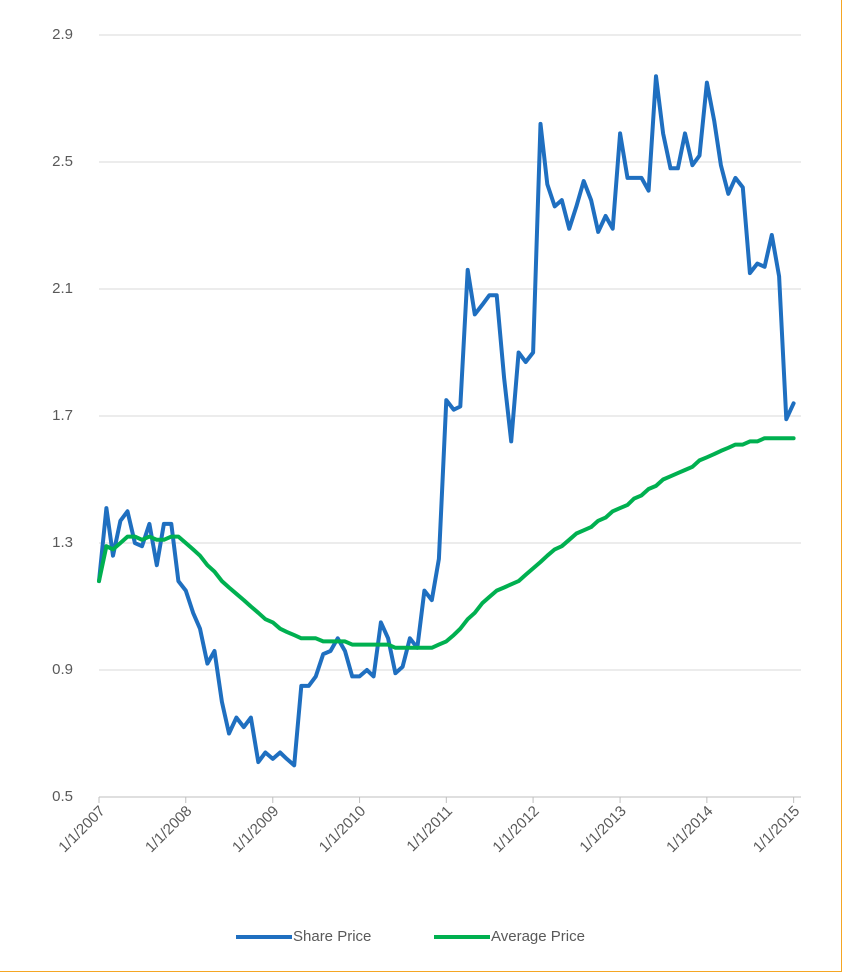 This screenshot has width=843, height=973. What do you see at coordinates (81, 829) in the screenshot?
I see `x-tick-label: 1/1/2007` at bounding box center [81, 829].